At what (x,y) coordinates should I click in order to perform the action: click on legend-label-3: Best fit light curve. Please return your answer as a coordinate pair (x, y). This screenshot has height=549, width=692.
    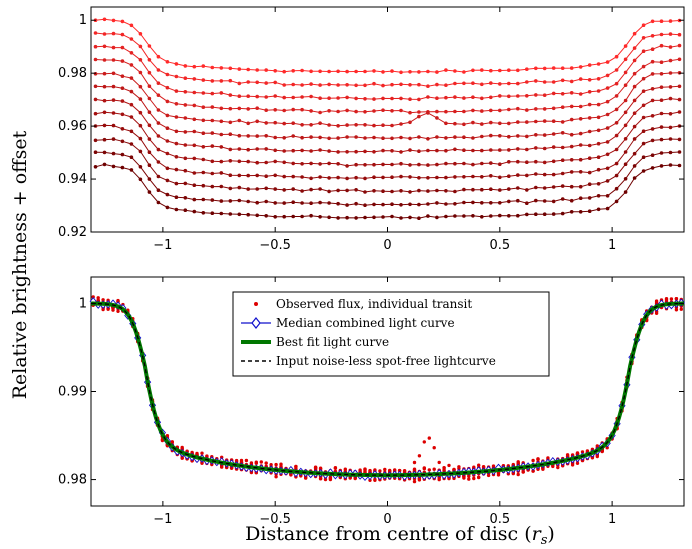
    Looking at the image, I should click on (332, 342).